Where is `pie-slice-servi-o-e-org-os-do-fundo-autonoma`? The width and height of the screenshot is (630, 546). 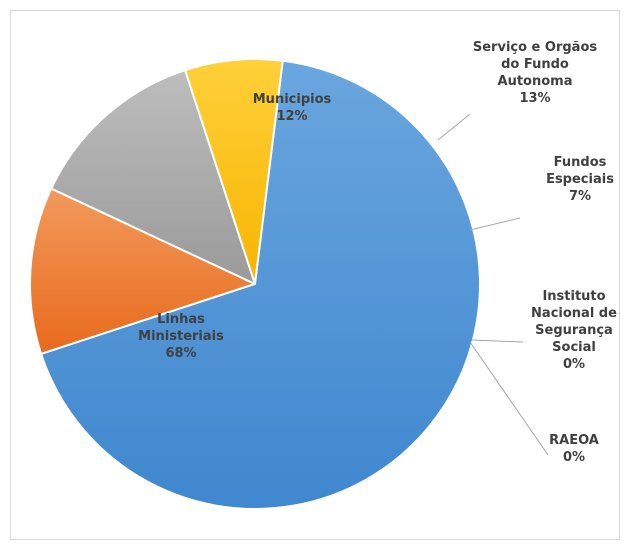 pie-slice-servi-o-e-org-os-do-fundo-autonoma is located at coordinates (153, 177).